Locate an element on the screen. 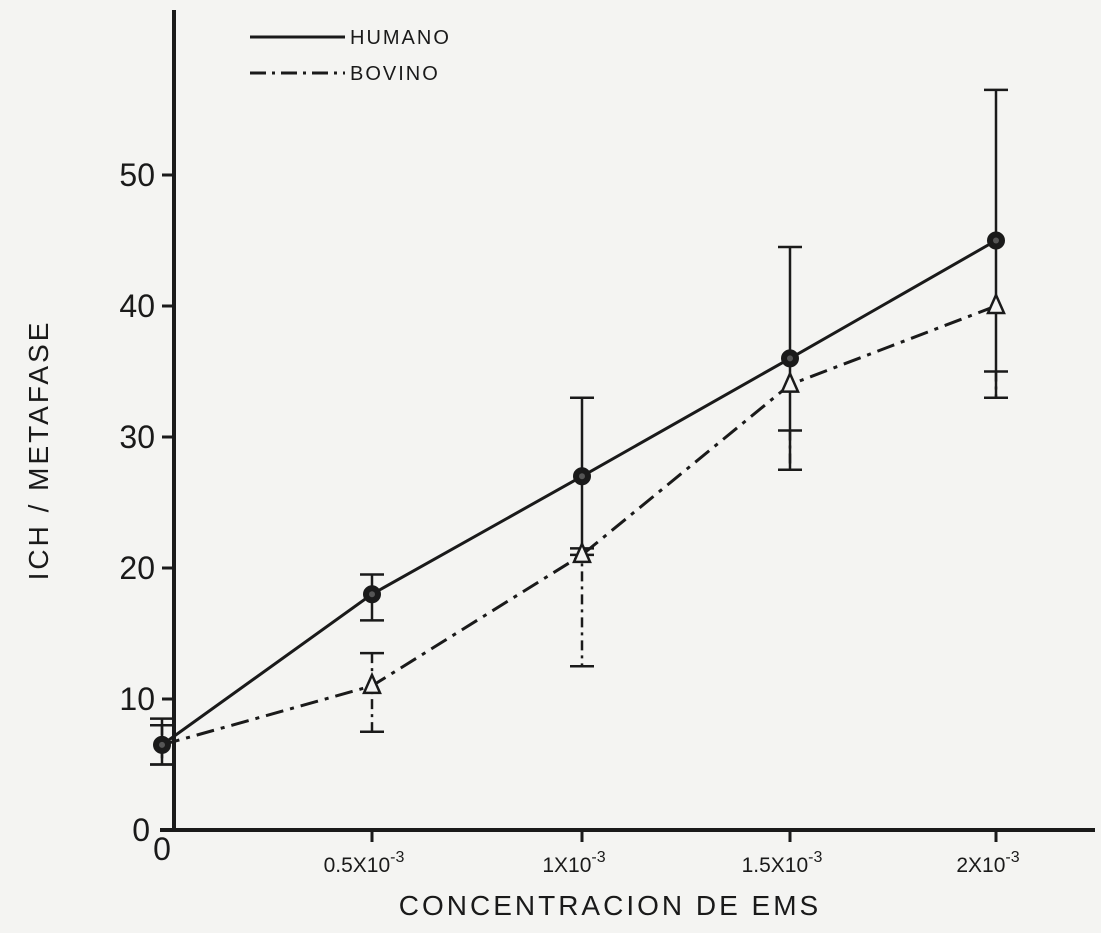 Image resolution: width=1101 pixels, height=933 pixels. x-tick-label: 2X10-3 is located at coordinates (987, 863).